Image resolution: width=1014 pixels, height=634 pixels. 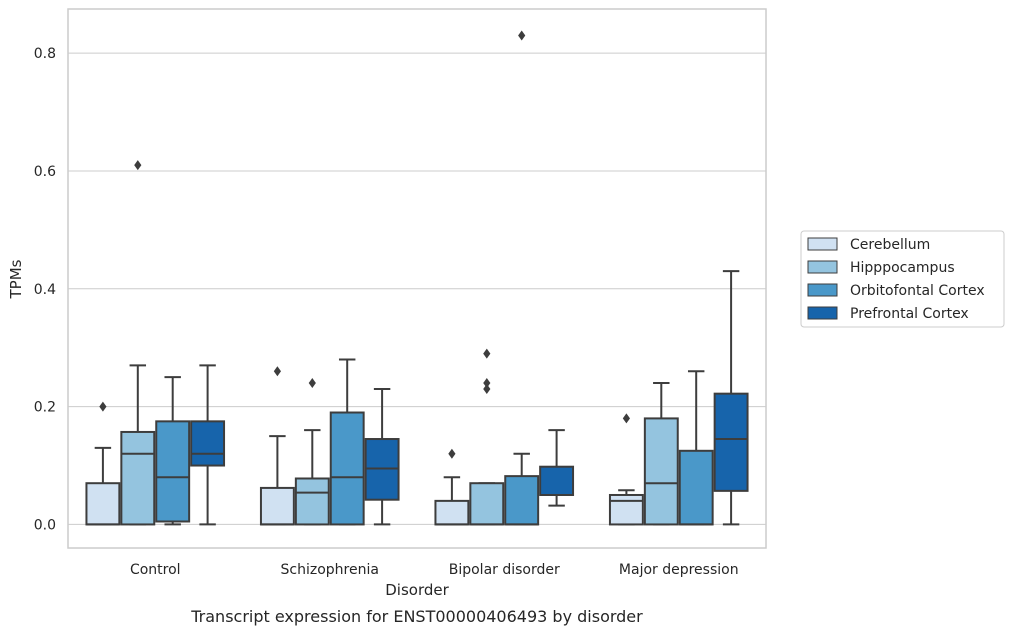 I want to click on legend-label: Cerebellum, so click(x=890, y=245).